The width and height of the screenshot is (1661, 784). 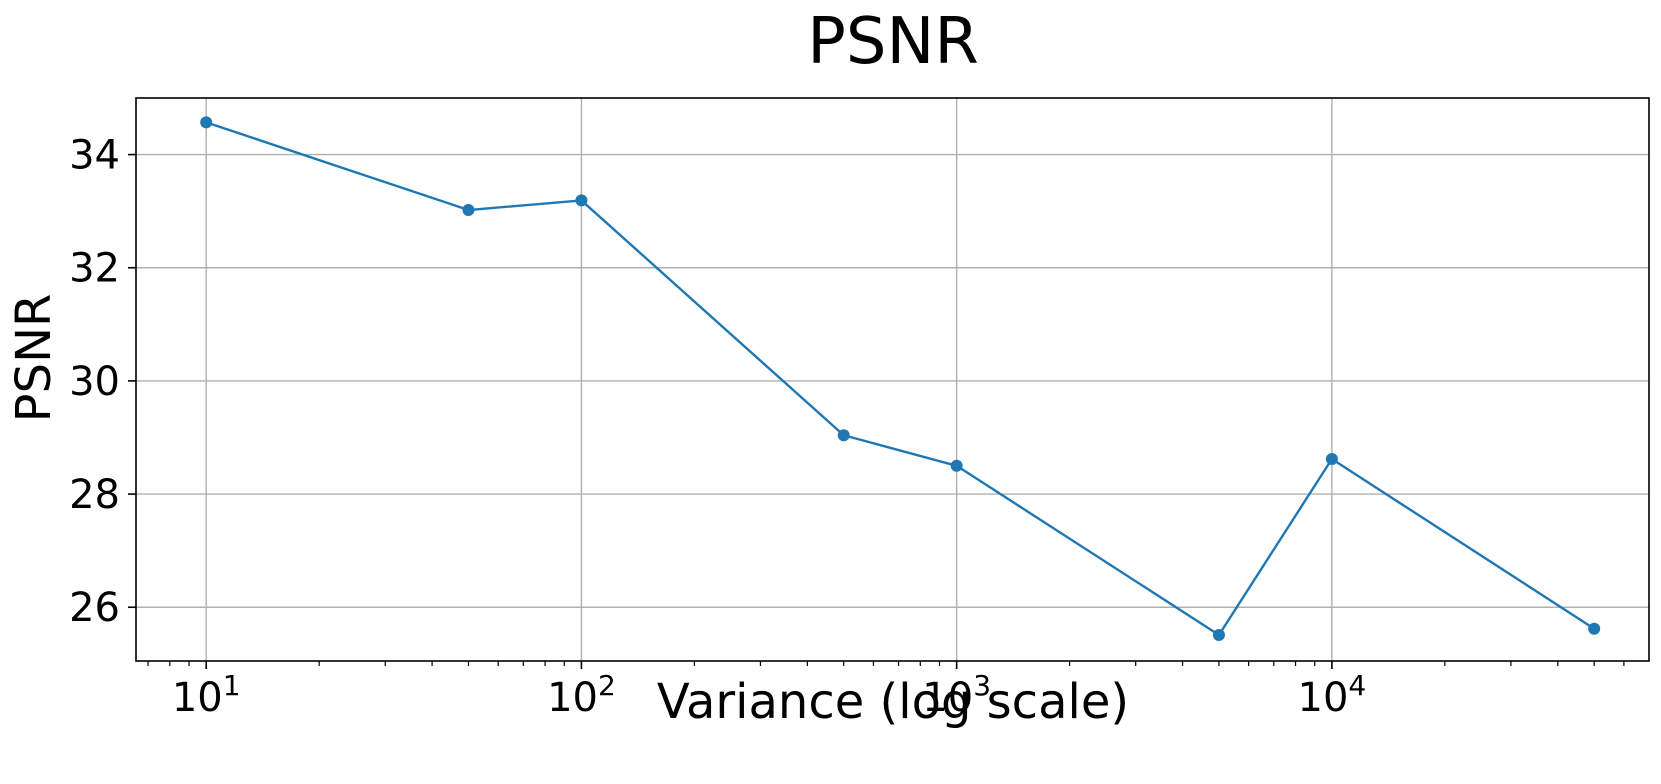 I want to click on x-tick-label: 10⁴, so click(x=1332, y=695).